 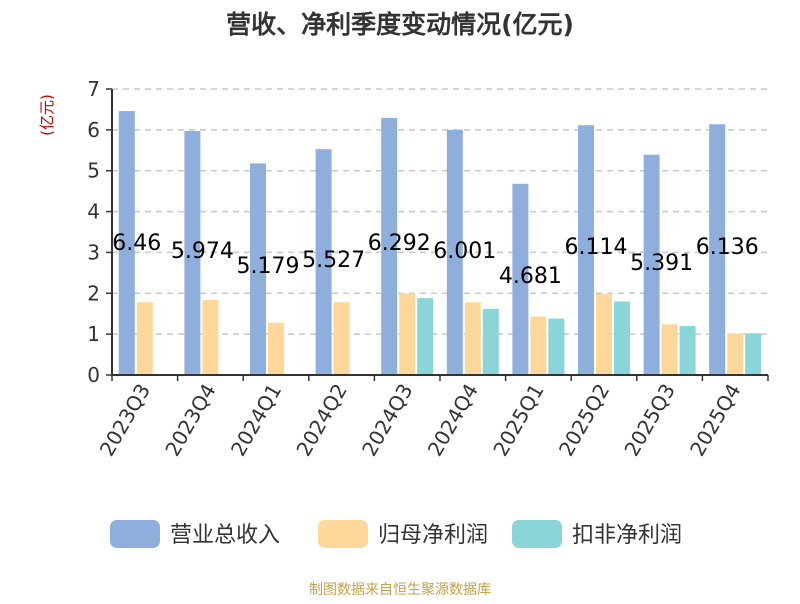 I want to click on data-label: 5.391, so click(x=661, y=263).